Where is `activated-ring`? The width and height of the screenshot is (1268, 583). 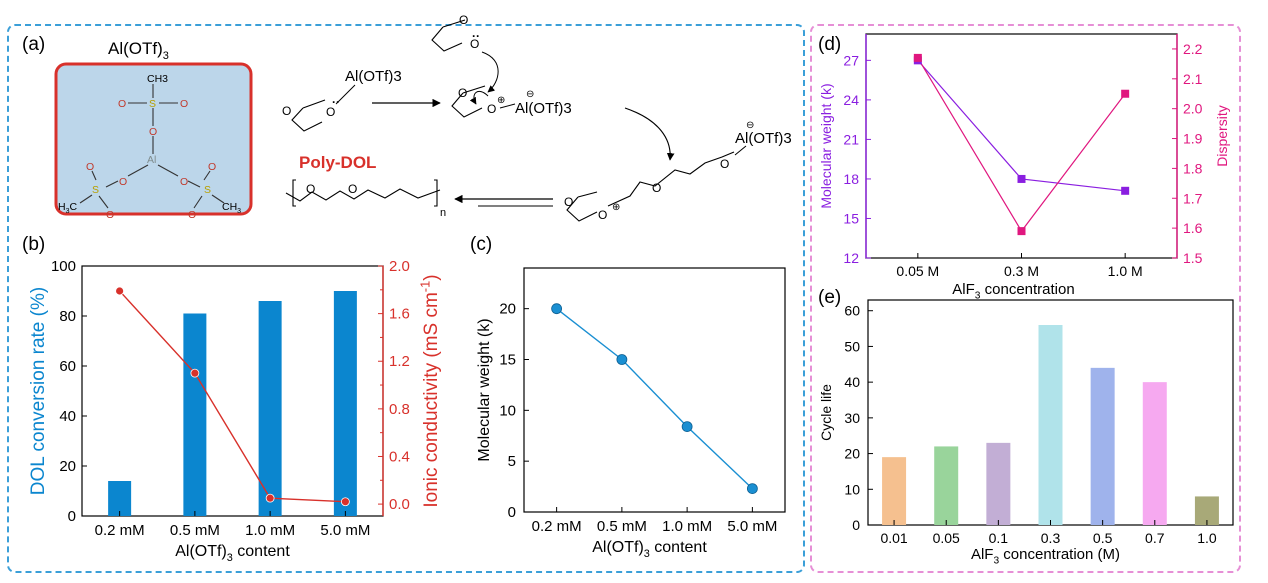
activated-ring is located at coordinates (468, 101).